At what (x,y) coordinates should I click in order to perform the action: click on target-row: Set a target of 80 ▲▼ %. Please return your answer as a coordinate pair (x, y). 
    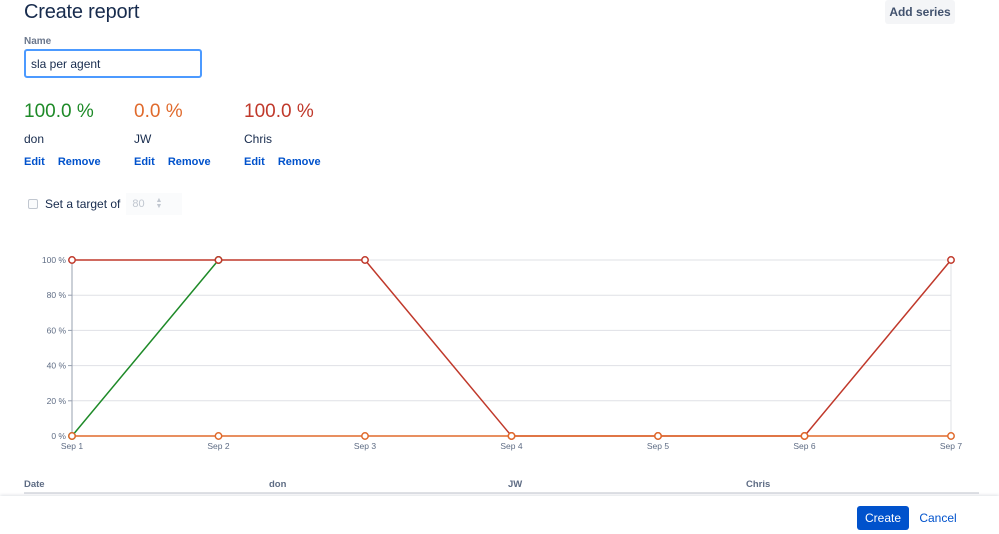
    Looking at the image, I should click on (105, 204).